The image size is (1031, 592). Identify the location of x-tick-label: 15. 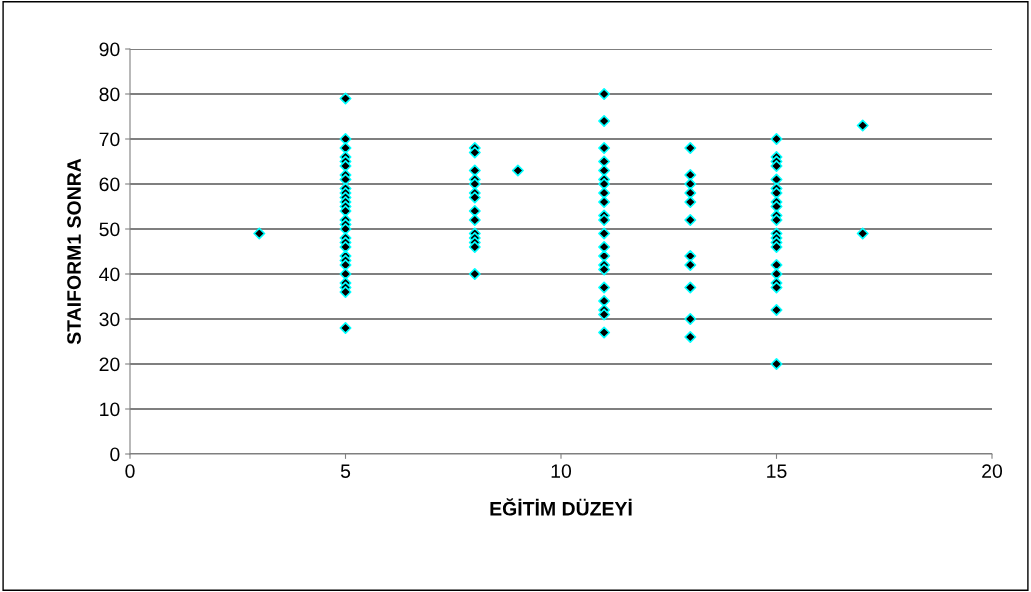
(777, 471).